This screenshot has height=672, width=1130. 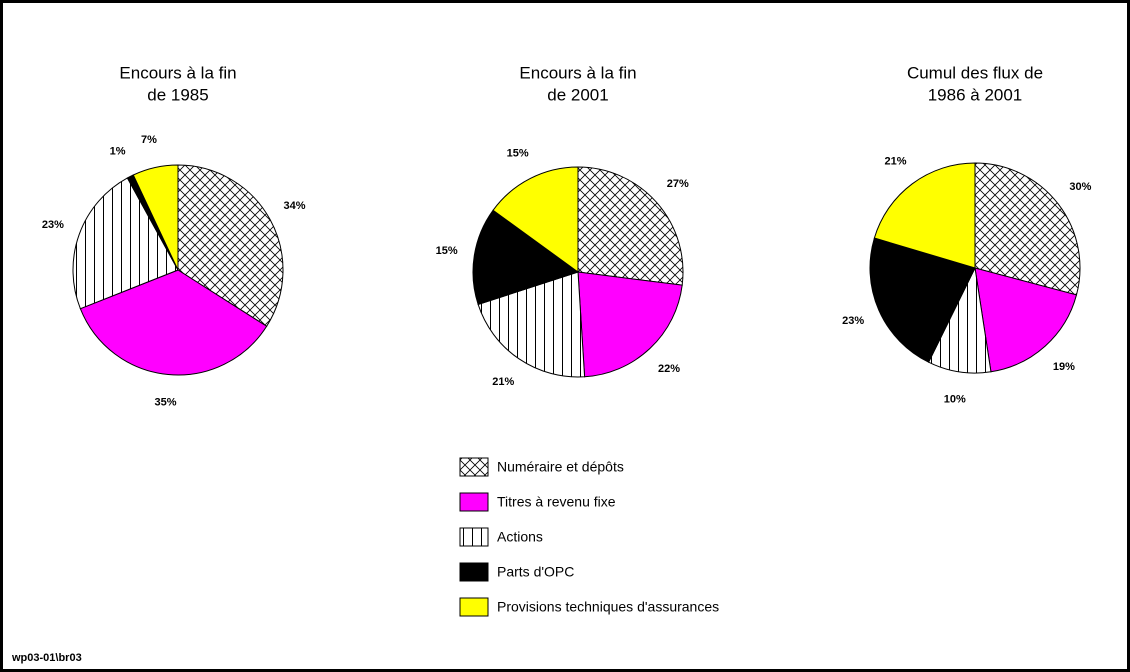 What do you see at coordinates (1080, 187) in the screenshot?
I see `data-label: 30%` at bounding box center [1080, 187].